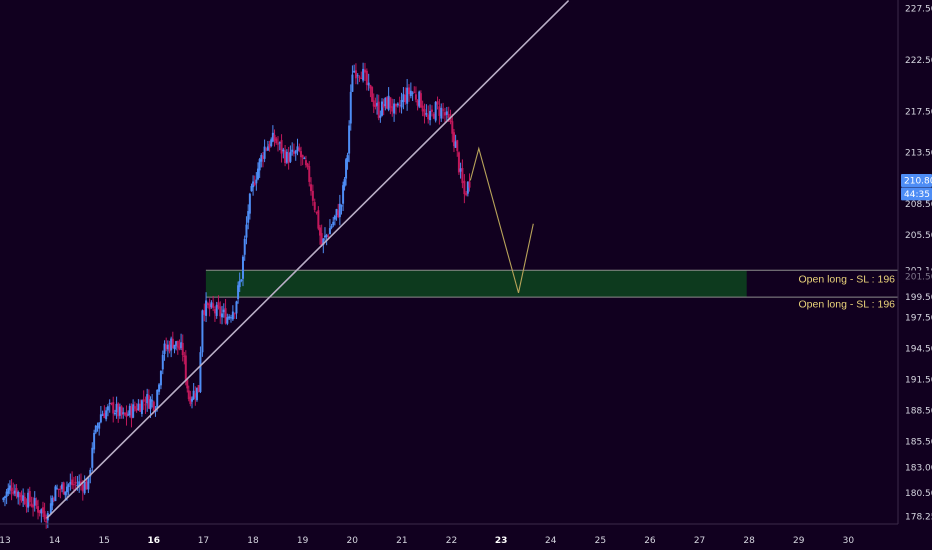  I want to click on x-tick-label: 24, so click(551, 541).